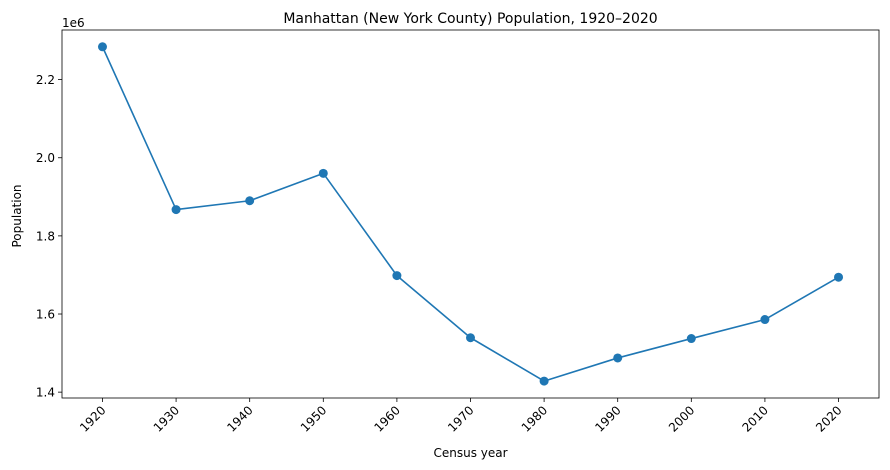 This screenshot has width=890, height=470. Describe the element at coordinates (45, 393) in the screenshot. I see `y-tick-label: 1.4` at that location.